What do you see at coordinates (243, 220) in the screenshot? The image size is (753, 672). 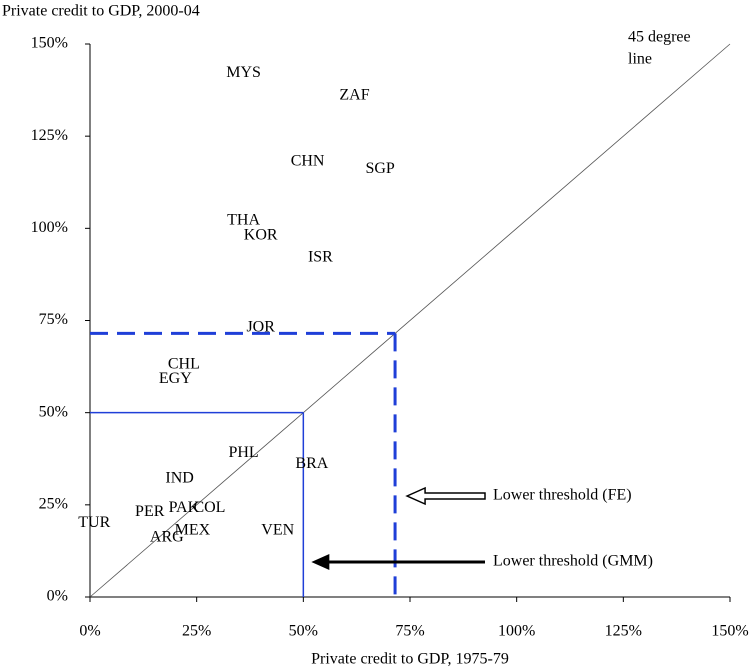 I see `point-label: THA` at bounding box center [243, 220].